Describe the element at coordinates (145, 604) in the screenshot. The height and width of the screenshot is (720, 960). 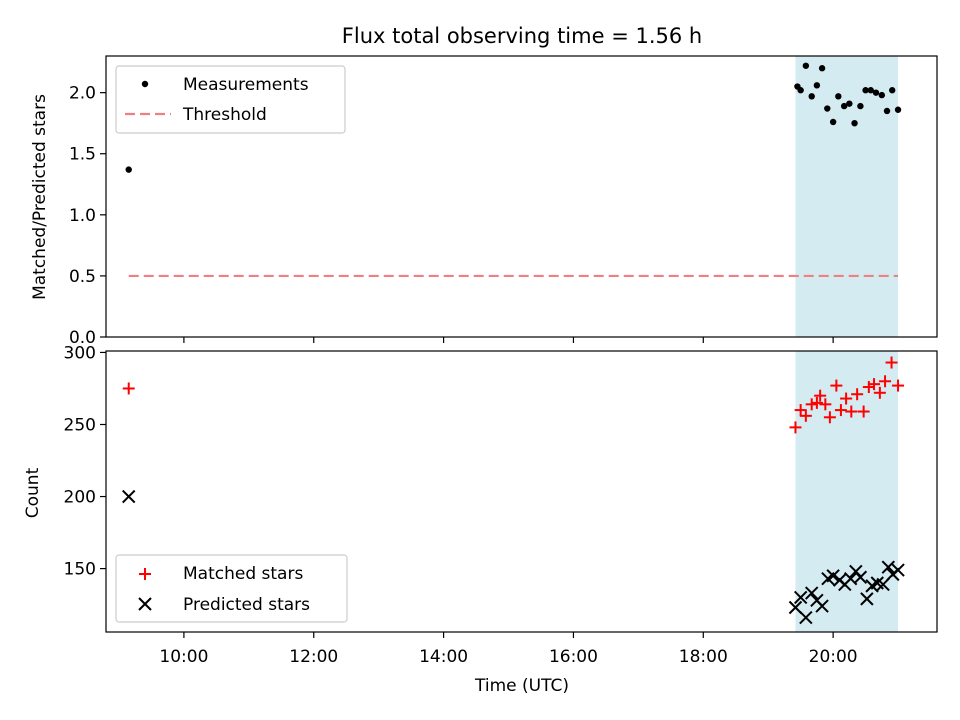
I see `legend-predicted-marker` at that location.